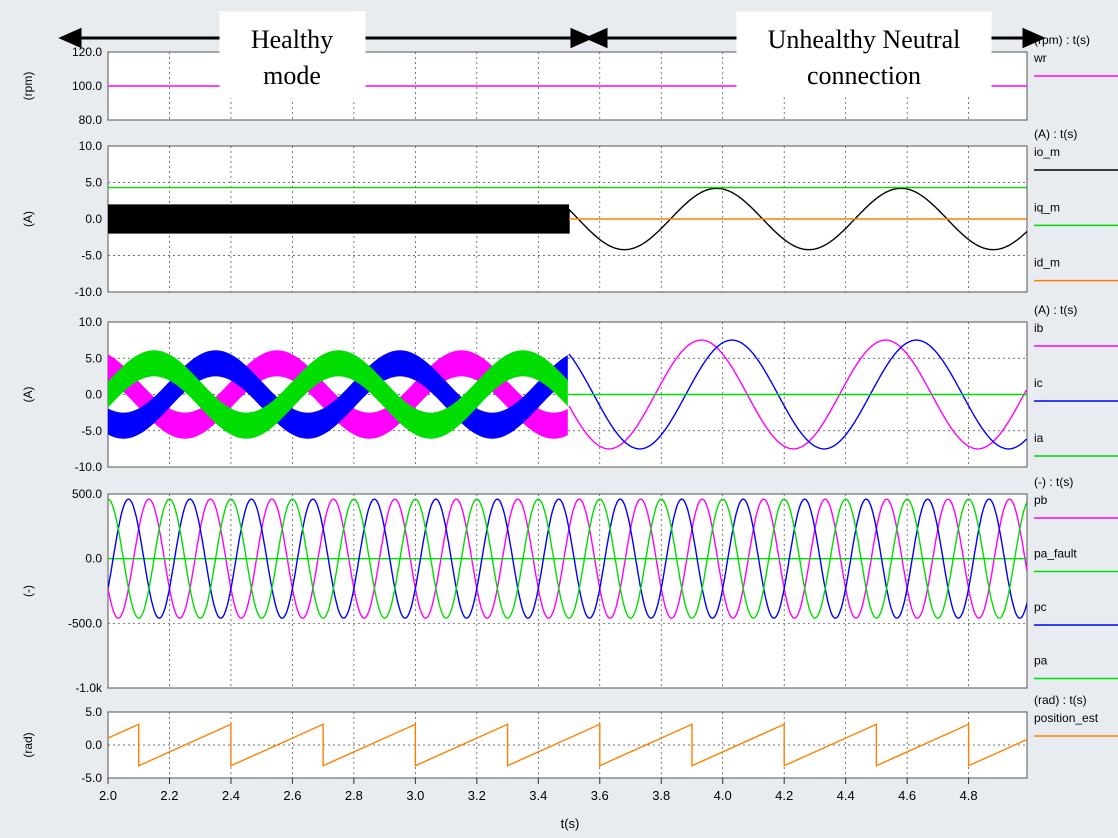  I want to click on series-ic-band, so click(338, 394).